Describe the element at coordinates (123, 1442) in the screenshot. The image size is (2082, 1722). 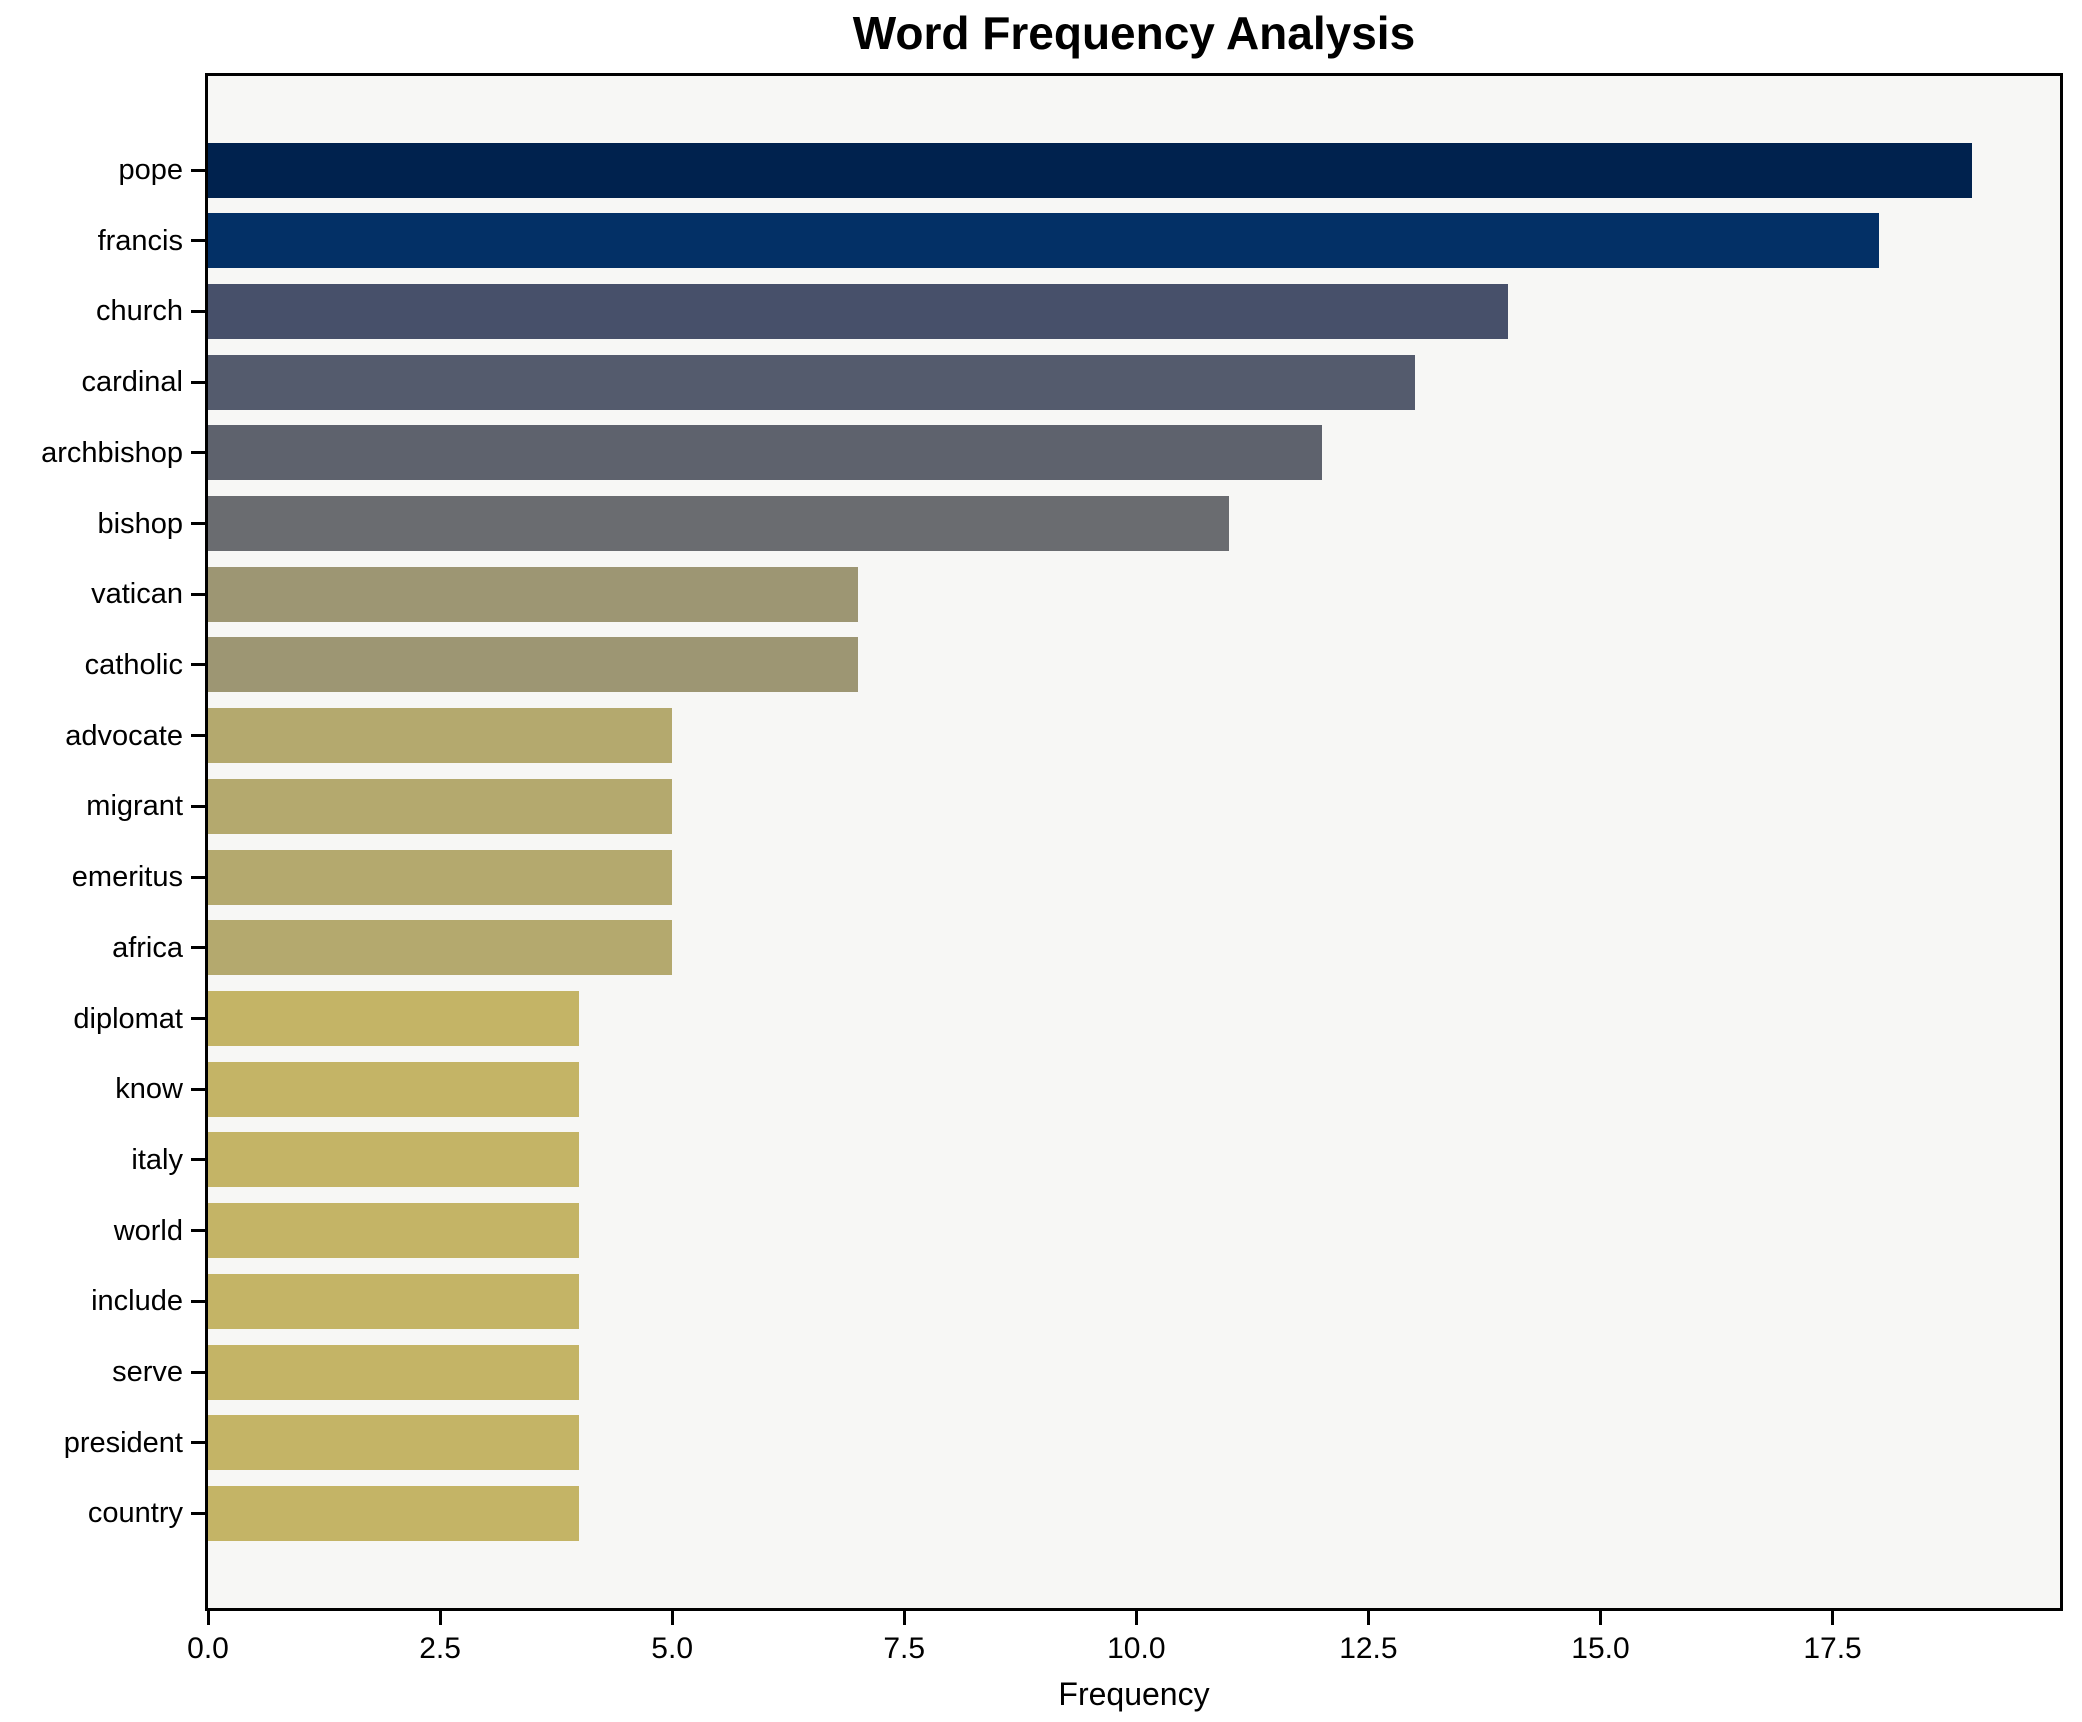
I see `y-tick-label-president: president` at that location.